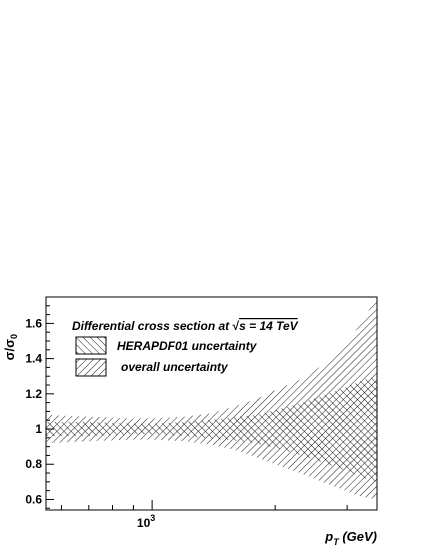  Describe the element at coordinates (152, 326) in the screenshot. I see `chart-title-prefix: Differential cross section at` at that location.